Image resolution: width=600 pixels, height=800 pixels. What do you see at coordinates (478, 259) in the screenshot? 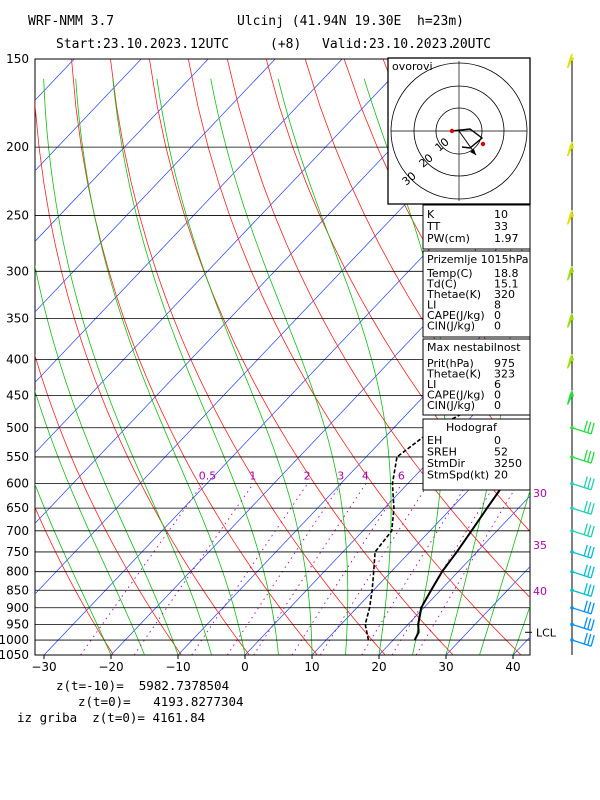
I see `surface-title: Prizemlje 1015hPa` at bounding box center [478, 259].